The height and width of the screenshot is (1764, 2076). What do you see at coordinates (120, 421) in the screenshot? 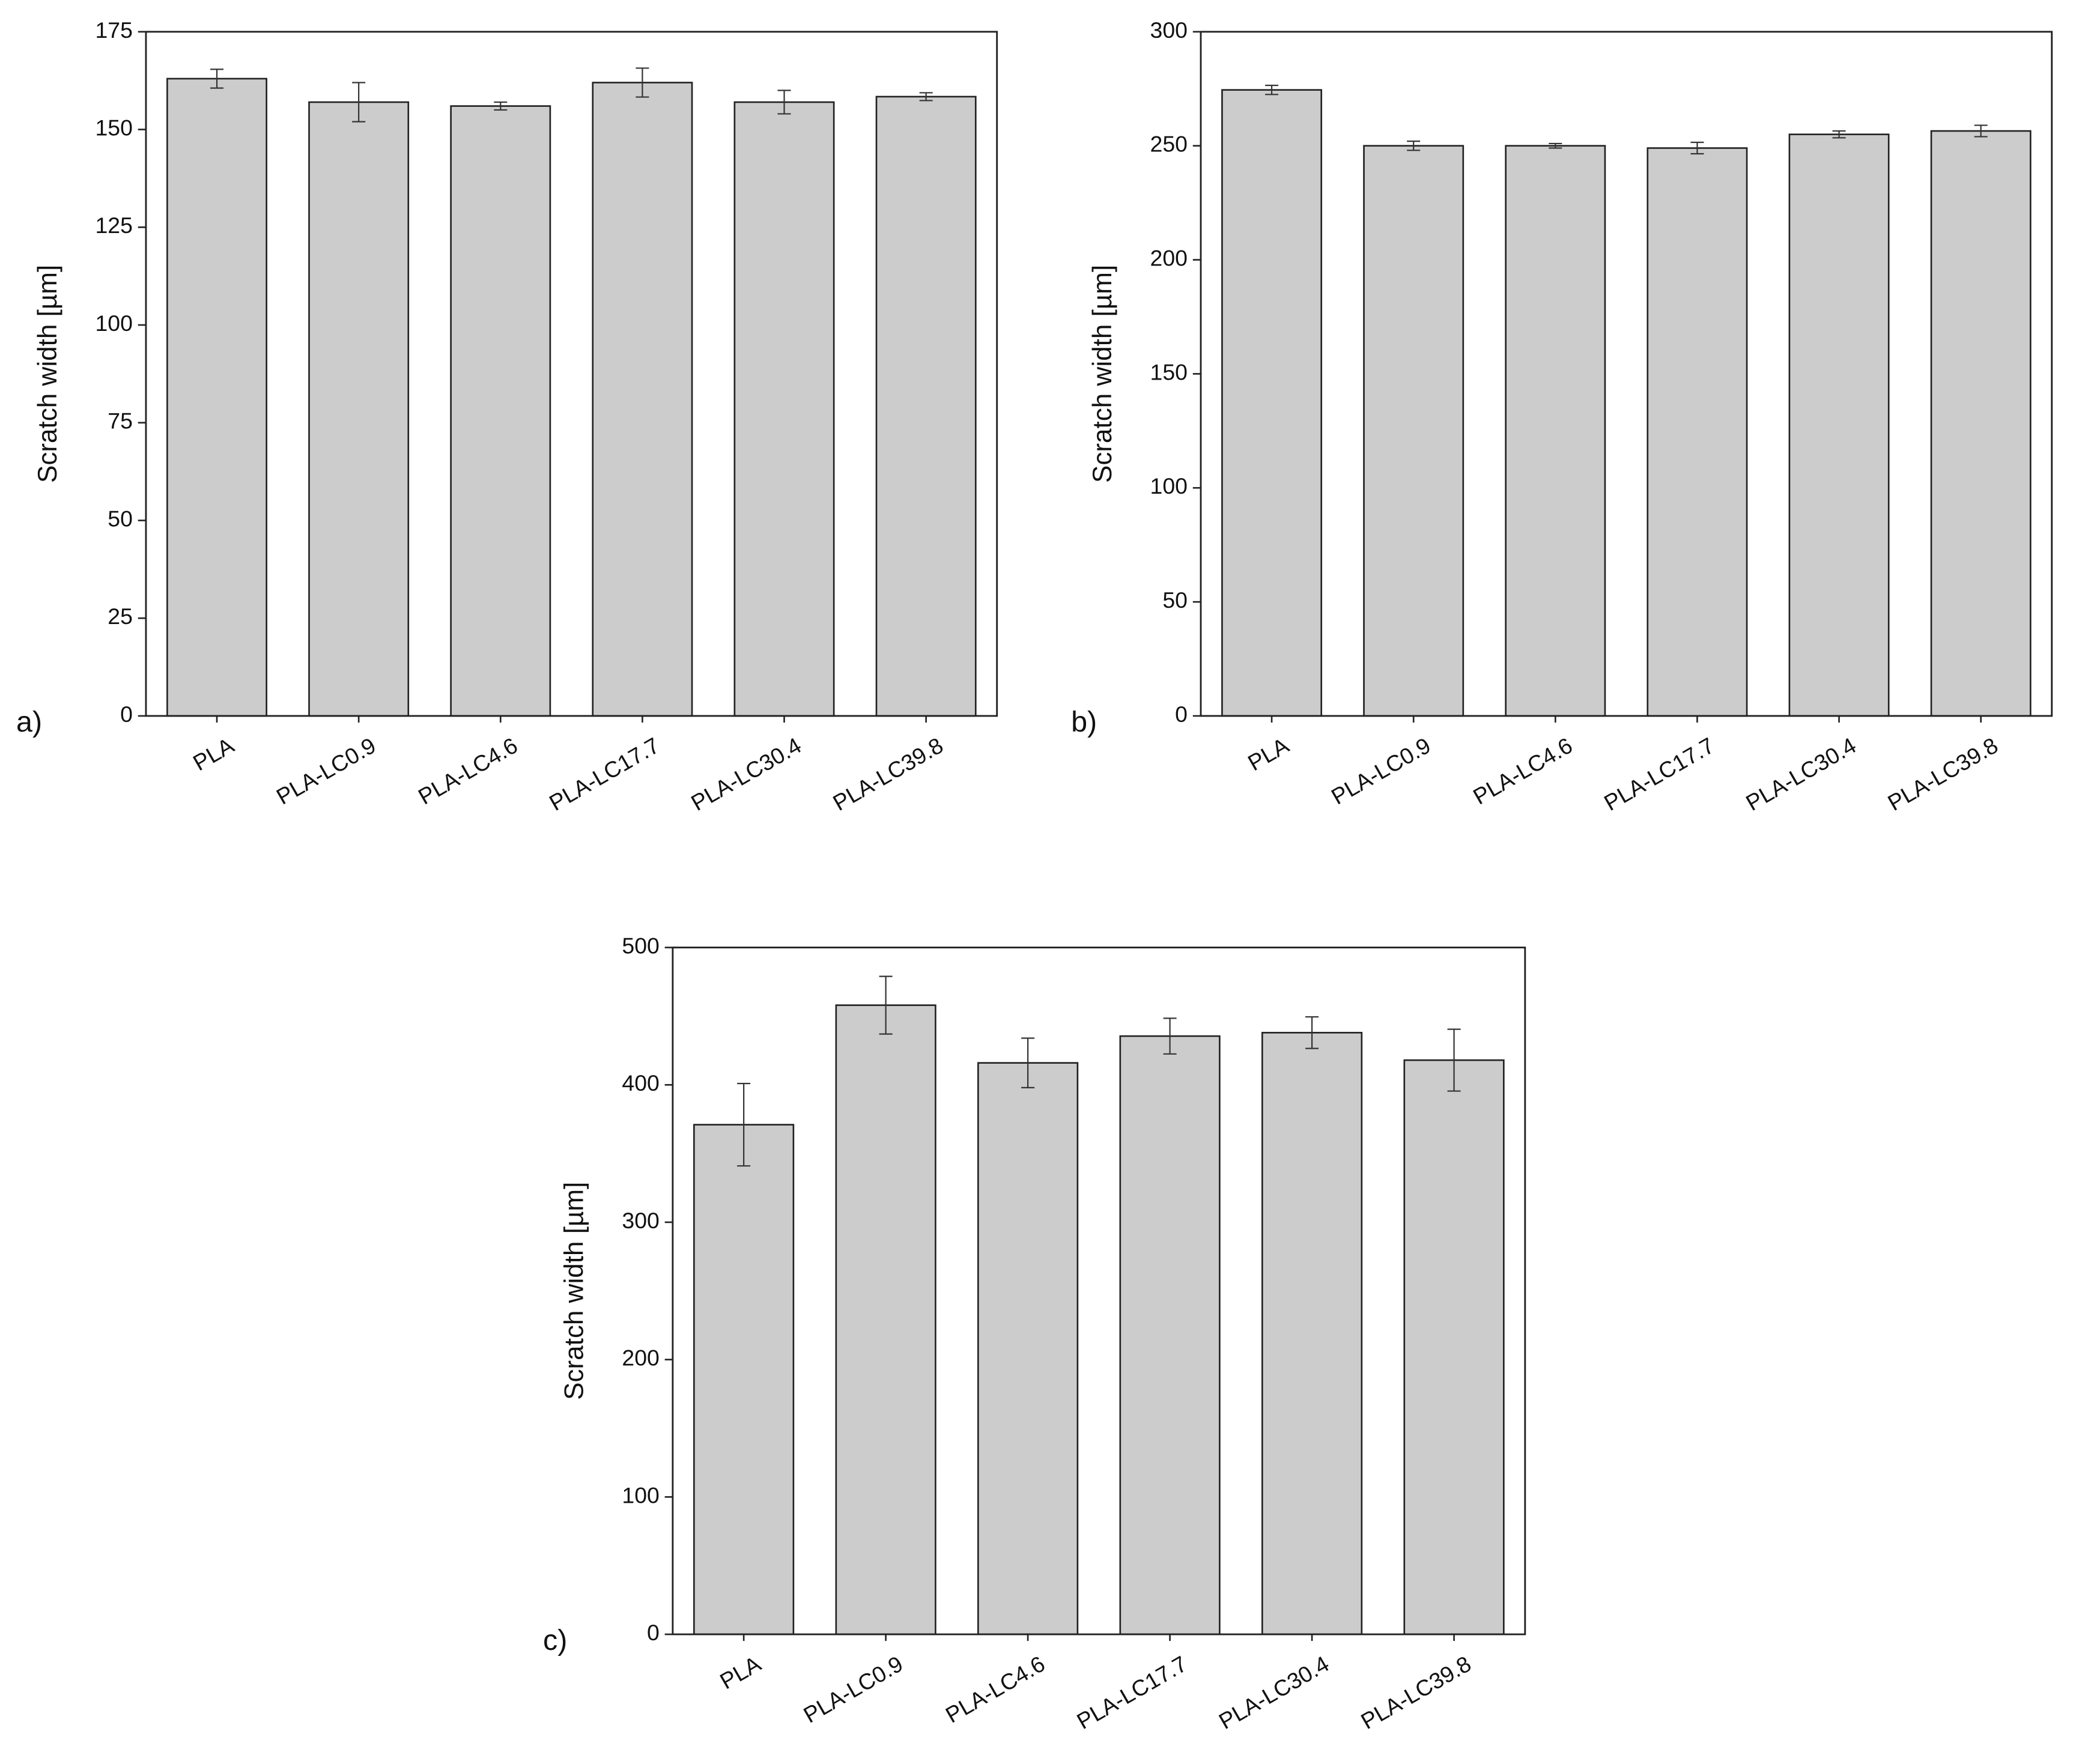
I see `y-tick-label: 75` at bounding box center [120, 421].